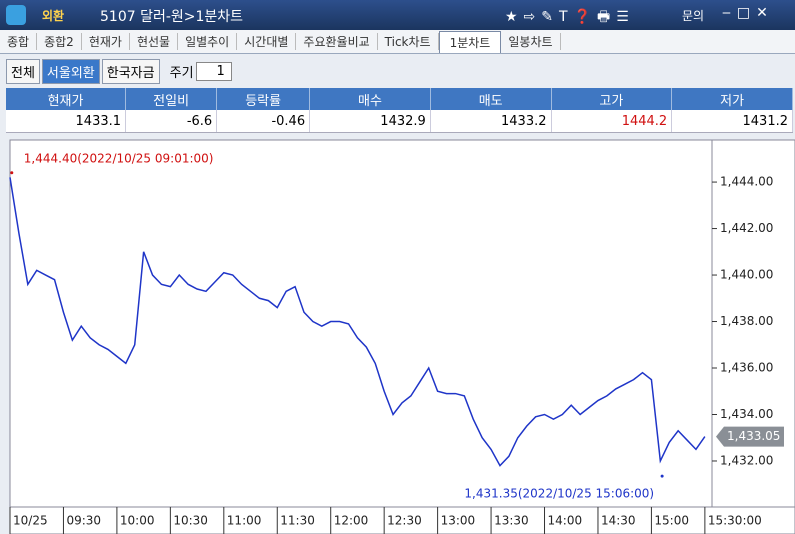 The image size is (795, 534). I want to click on x-tick-label: 12:30, so click(404, 521).